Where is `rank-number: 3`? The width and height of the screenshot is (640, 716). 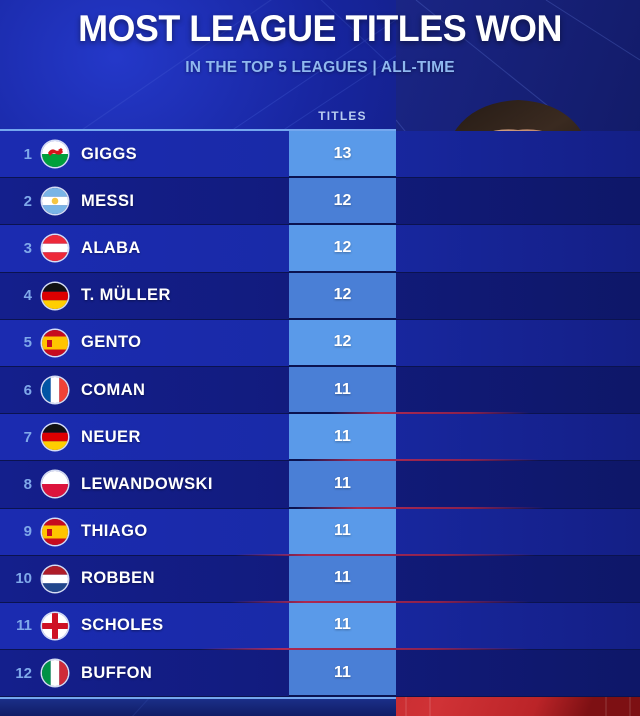
rank-number: 3 is located at coordinates (27, 248).